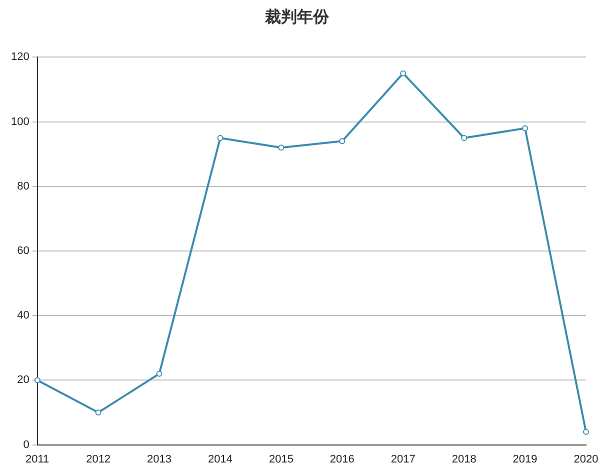  What do you see at coordinates (23, 380) in the screenshot?
I see `y-tick-label: 20` at bounding box center [23, 380].